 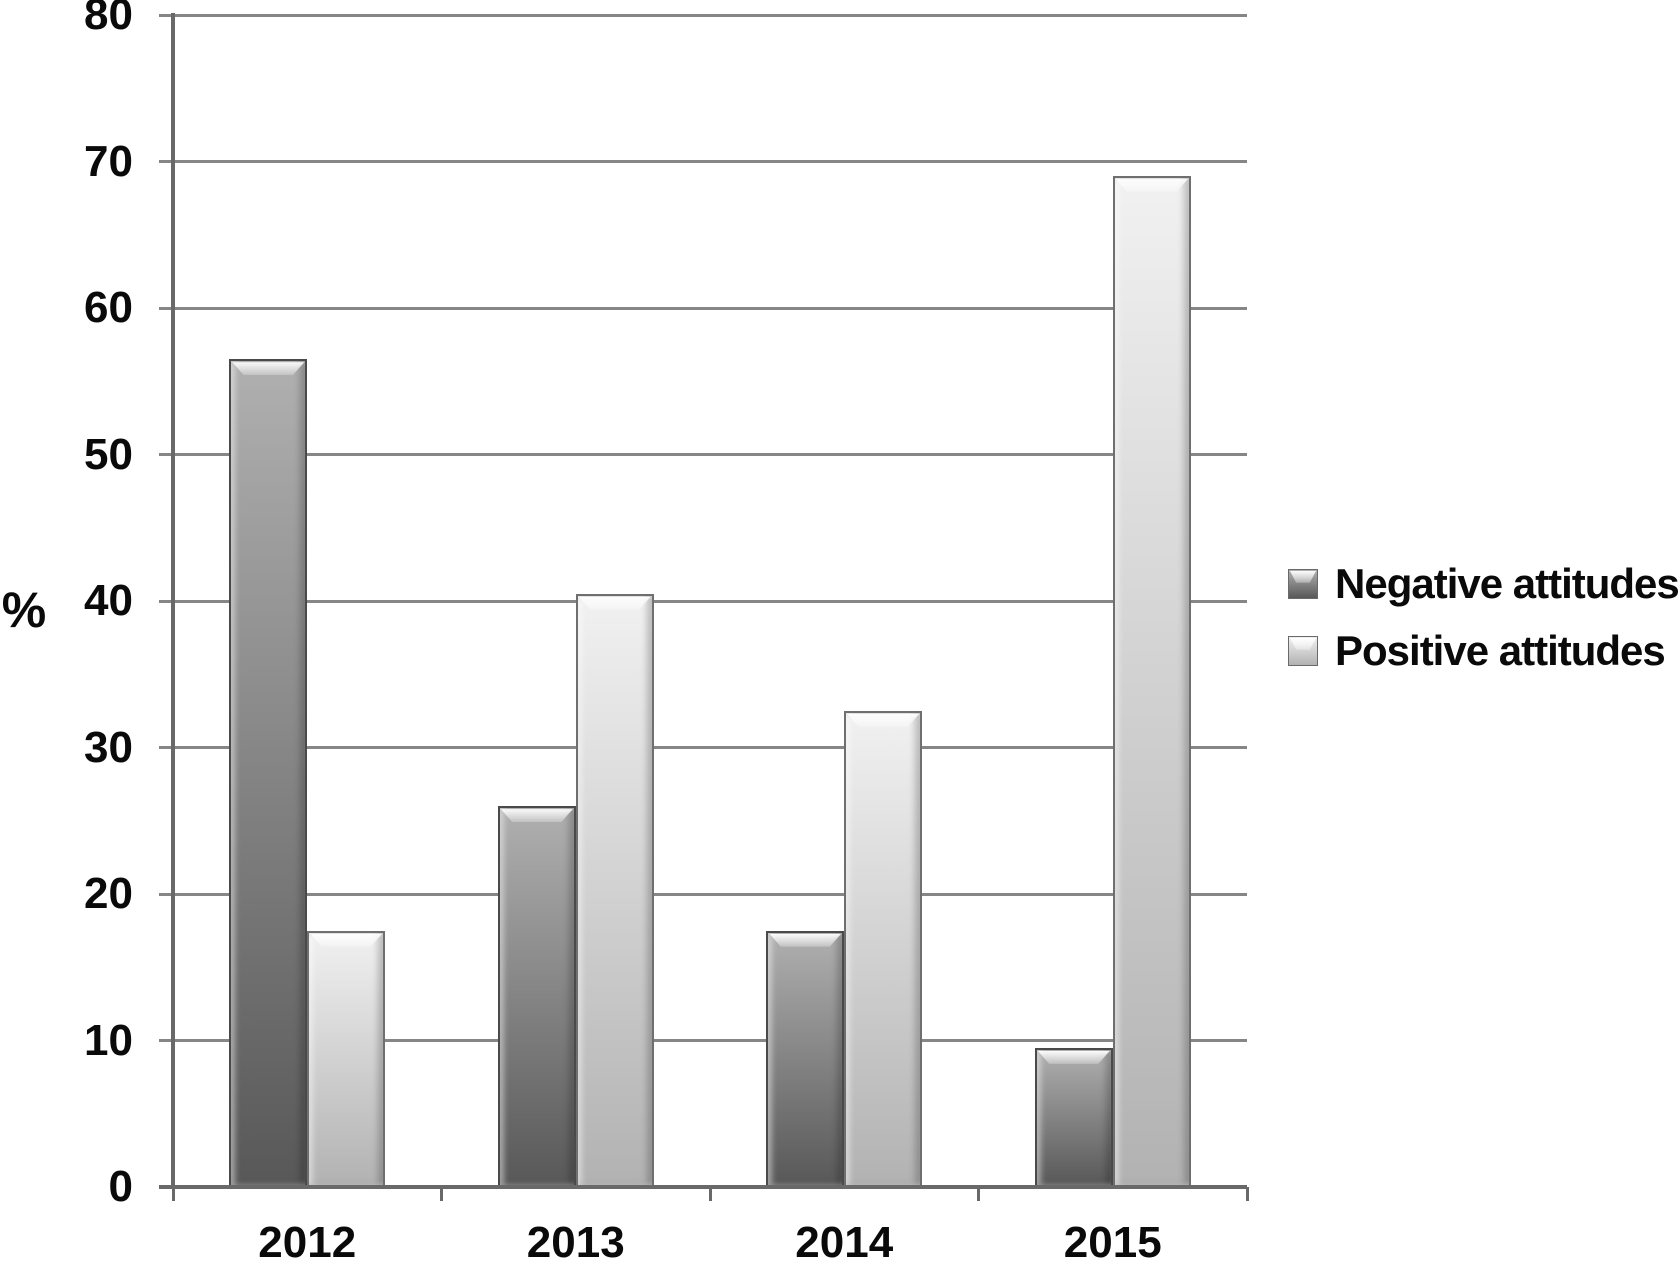 I want to click on y-axis-tick-label: 60, so click(x=108, y=307).